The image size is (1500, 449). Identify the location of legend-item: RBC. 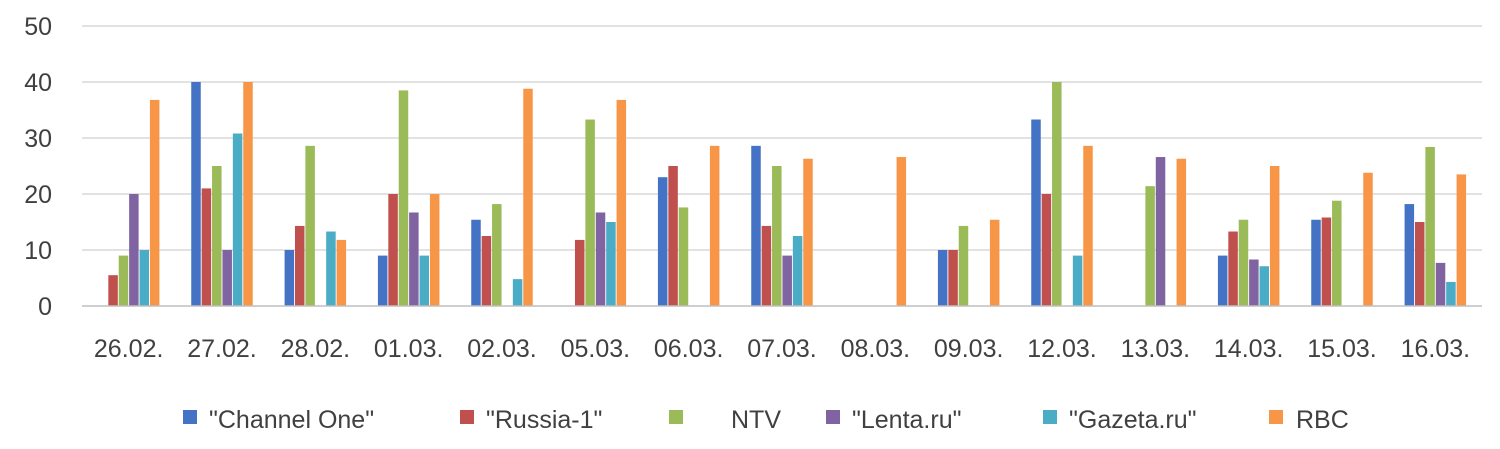
(1309, 420).